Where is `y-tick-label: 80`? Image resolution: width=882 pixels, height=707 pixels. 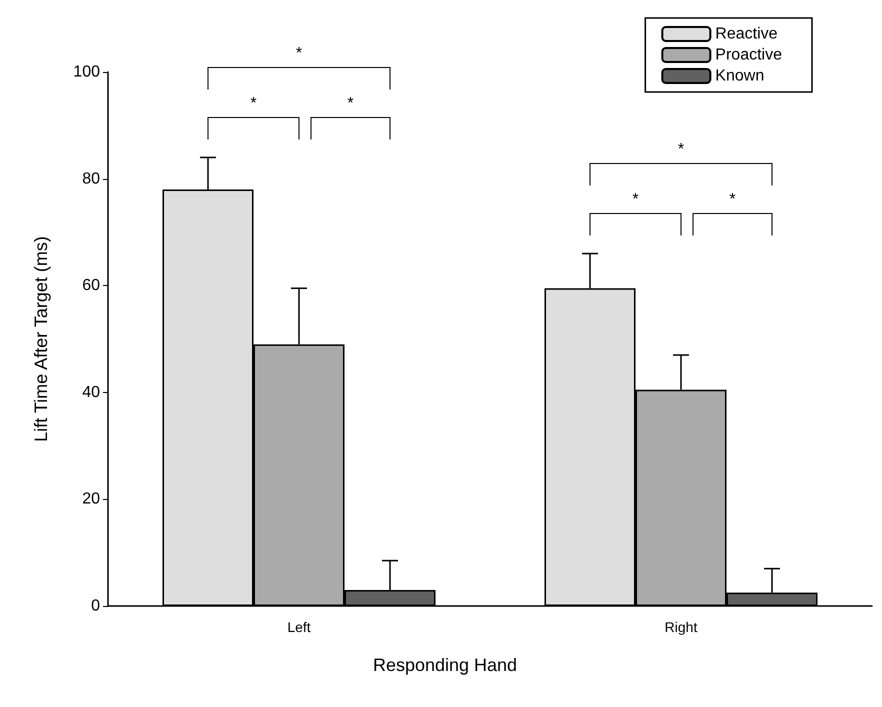 y-tick-label: 80 is located at coordinates (91, 179).